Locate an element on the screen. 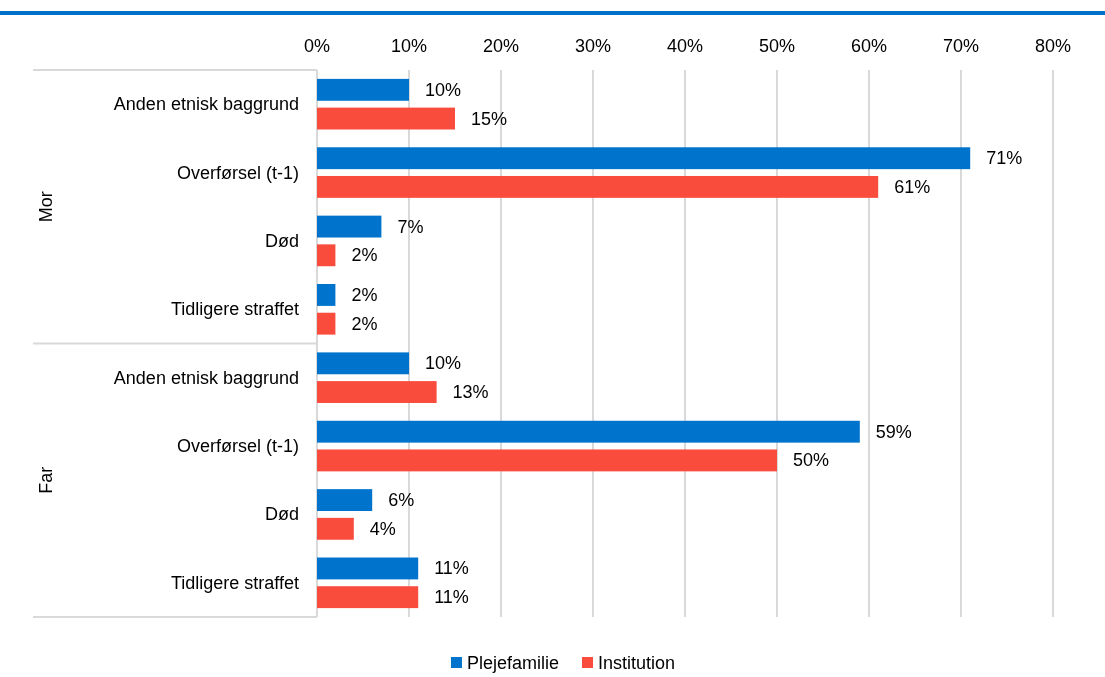  legend-label: Institution is located at coordinates (637, 663).